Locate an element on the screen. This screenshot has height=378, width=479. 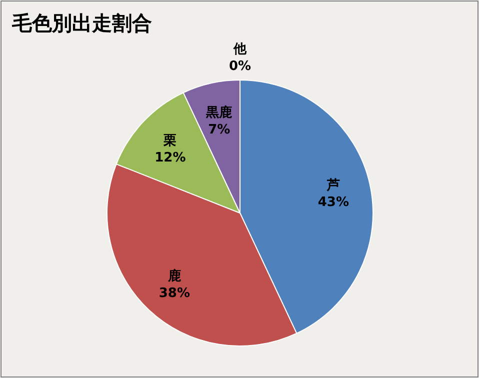
data-label: 43% is located at coordinates (334, 202).